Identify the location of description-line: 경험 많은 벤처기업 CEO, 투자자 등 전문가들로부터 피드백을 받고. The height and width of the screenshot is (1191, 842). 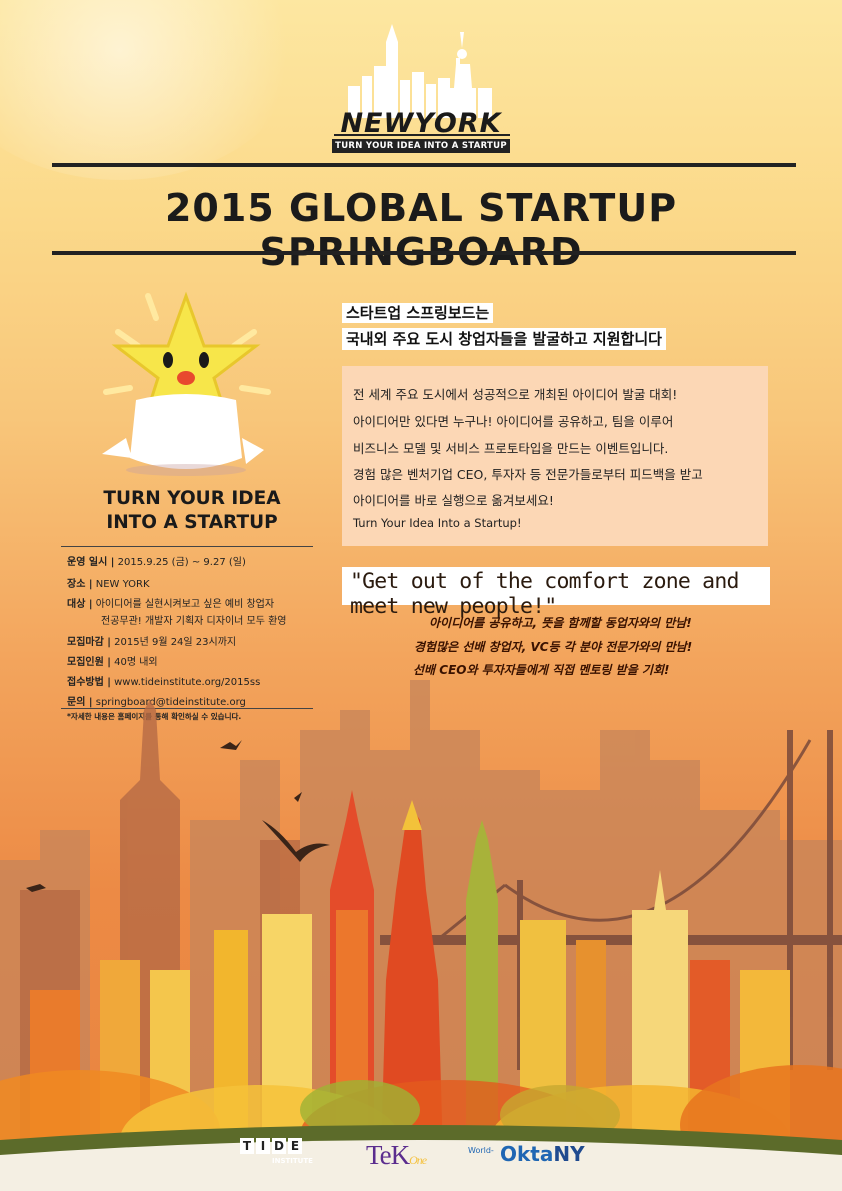
(528, 474).